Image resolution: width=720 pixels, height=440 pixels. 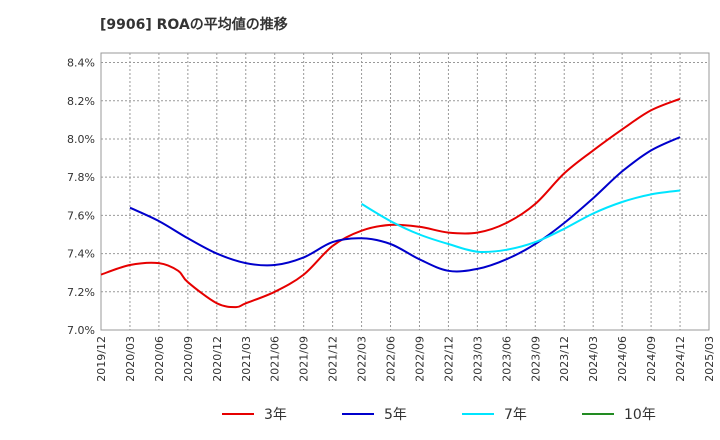 What do you see at coordinates (101, 359) in the screenshot?
I see `x-tick-label: 2019/12` at bounding box center [101, 359].